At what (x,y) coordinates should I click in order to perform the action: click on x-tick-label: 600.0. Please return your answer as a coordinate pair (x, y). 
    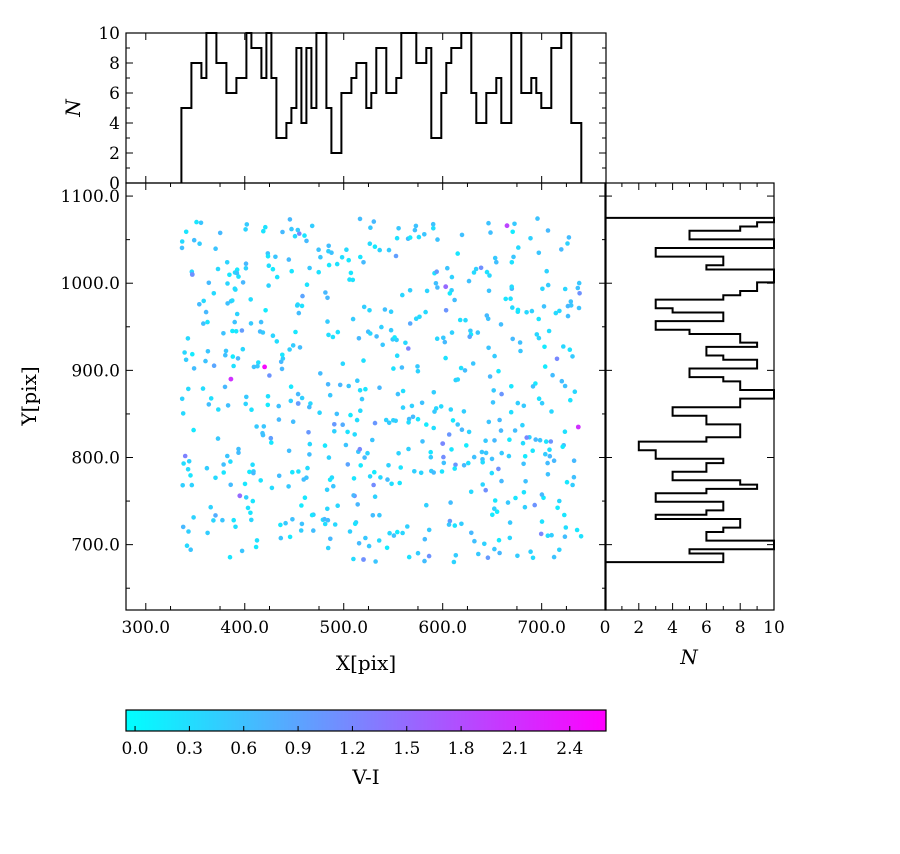
    Looking at the image, I should click on (442, 628).